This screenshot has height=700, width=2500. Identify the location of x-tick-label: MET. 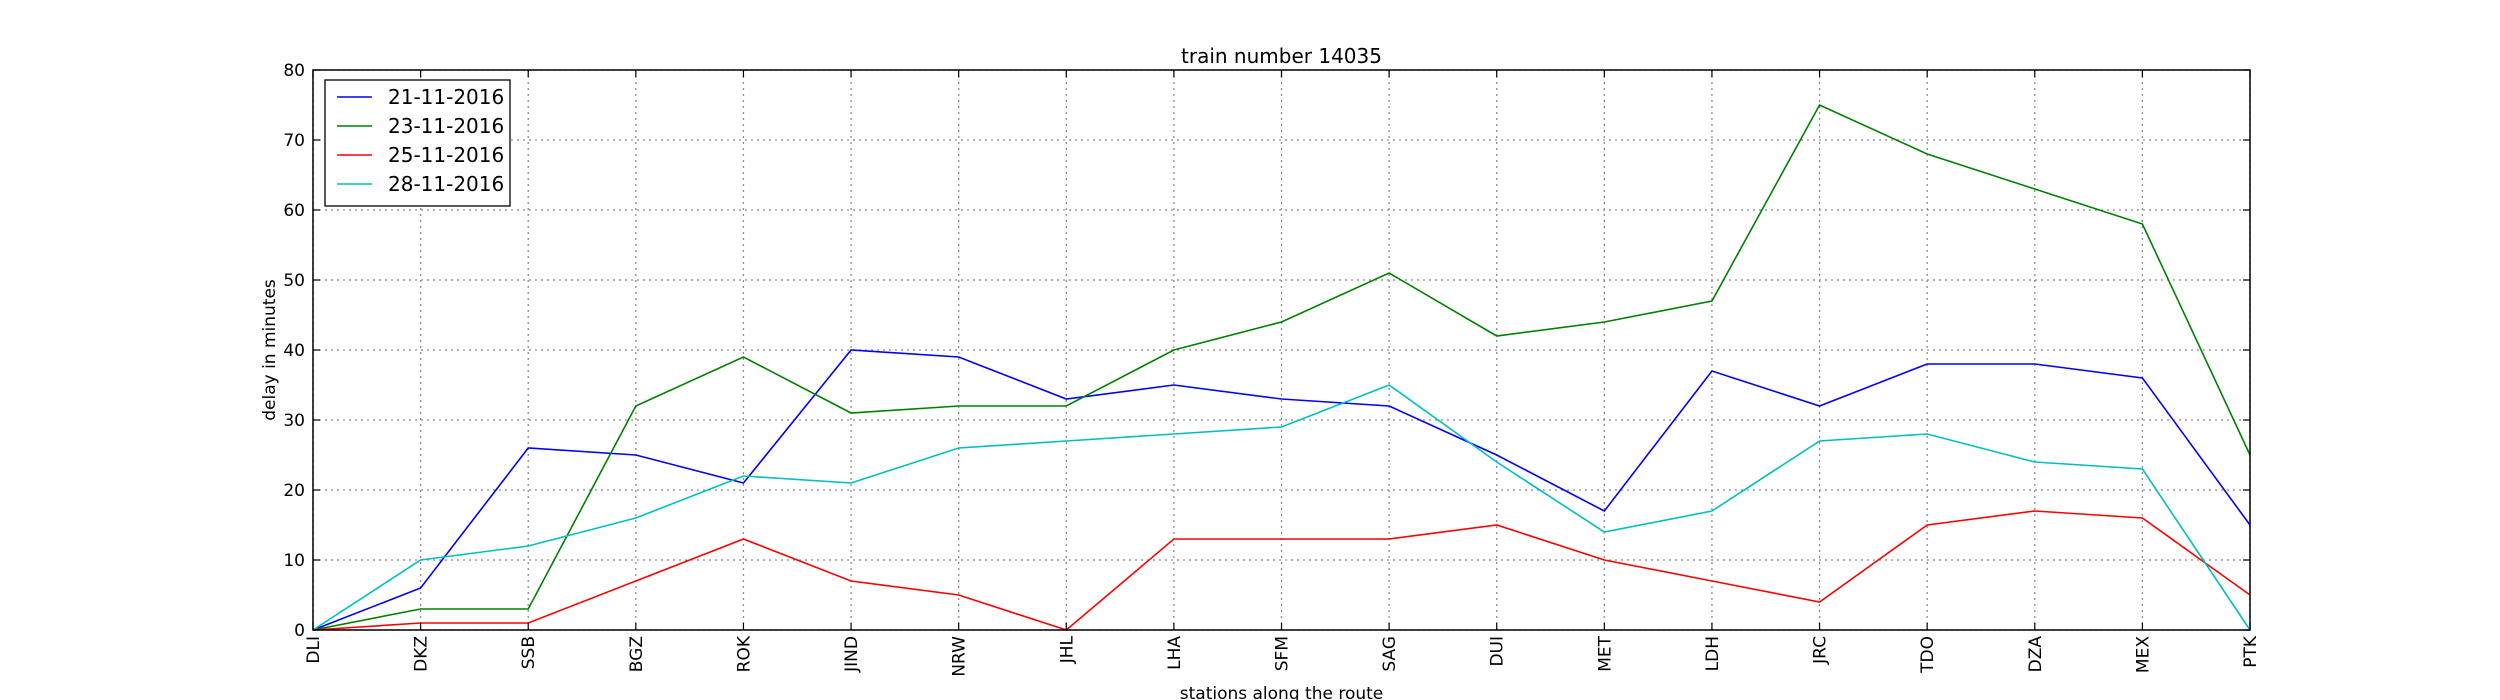
(1605, 653).